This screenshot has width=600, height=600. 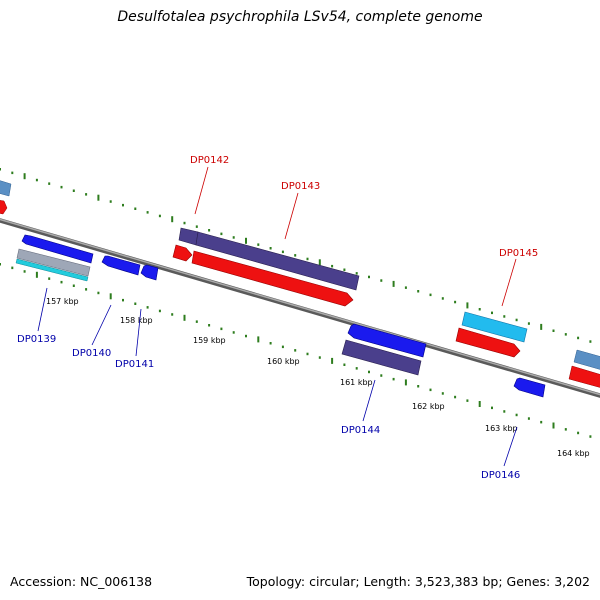 I want to click on feature-dp0143-red, so click(x=272, y=278).